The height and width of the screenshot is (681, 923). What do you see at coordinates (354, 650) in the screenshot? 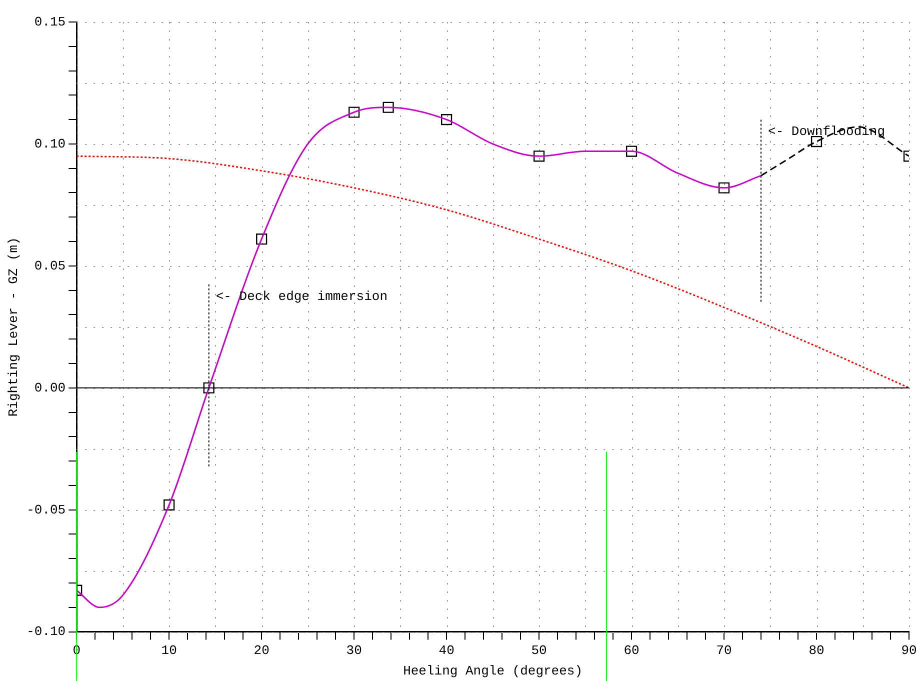
I see `x-tick-label: 30` at bounding box center [354, 650].